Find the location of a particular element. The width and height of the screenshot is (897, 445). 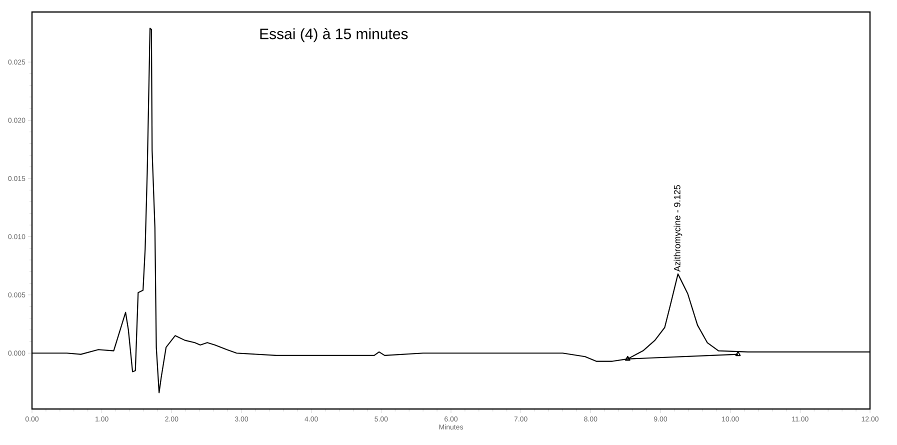

text: Essai (4) à 15 minutes is located at coordinates (334, 35).